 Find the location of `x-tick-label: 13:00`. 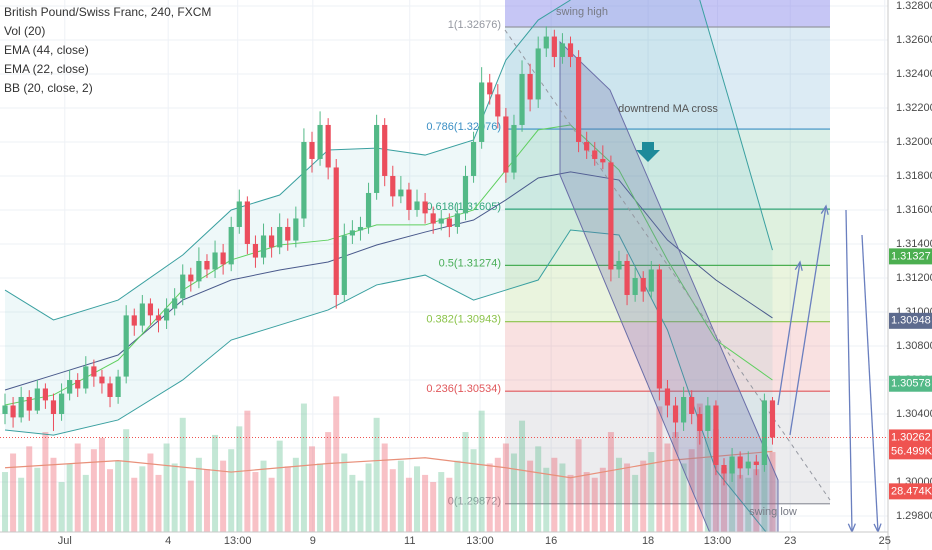

x-tick-label: 13:00 is located at coordinates (718, 541).